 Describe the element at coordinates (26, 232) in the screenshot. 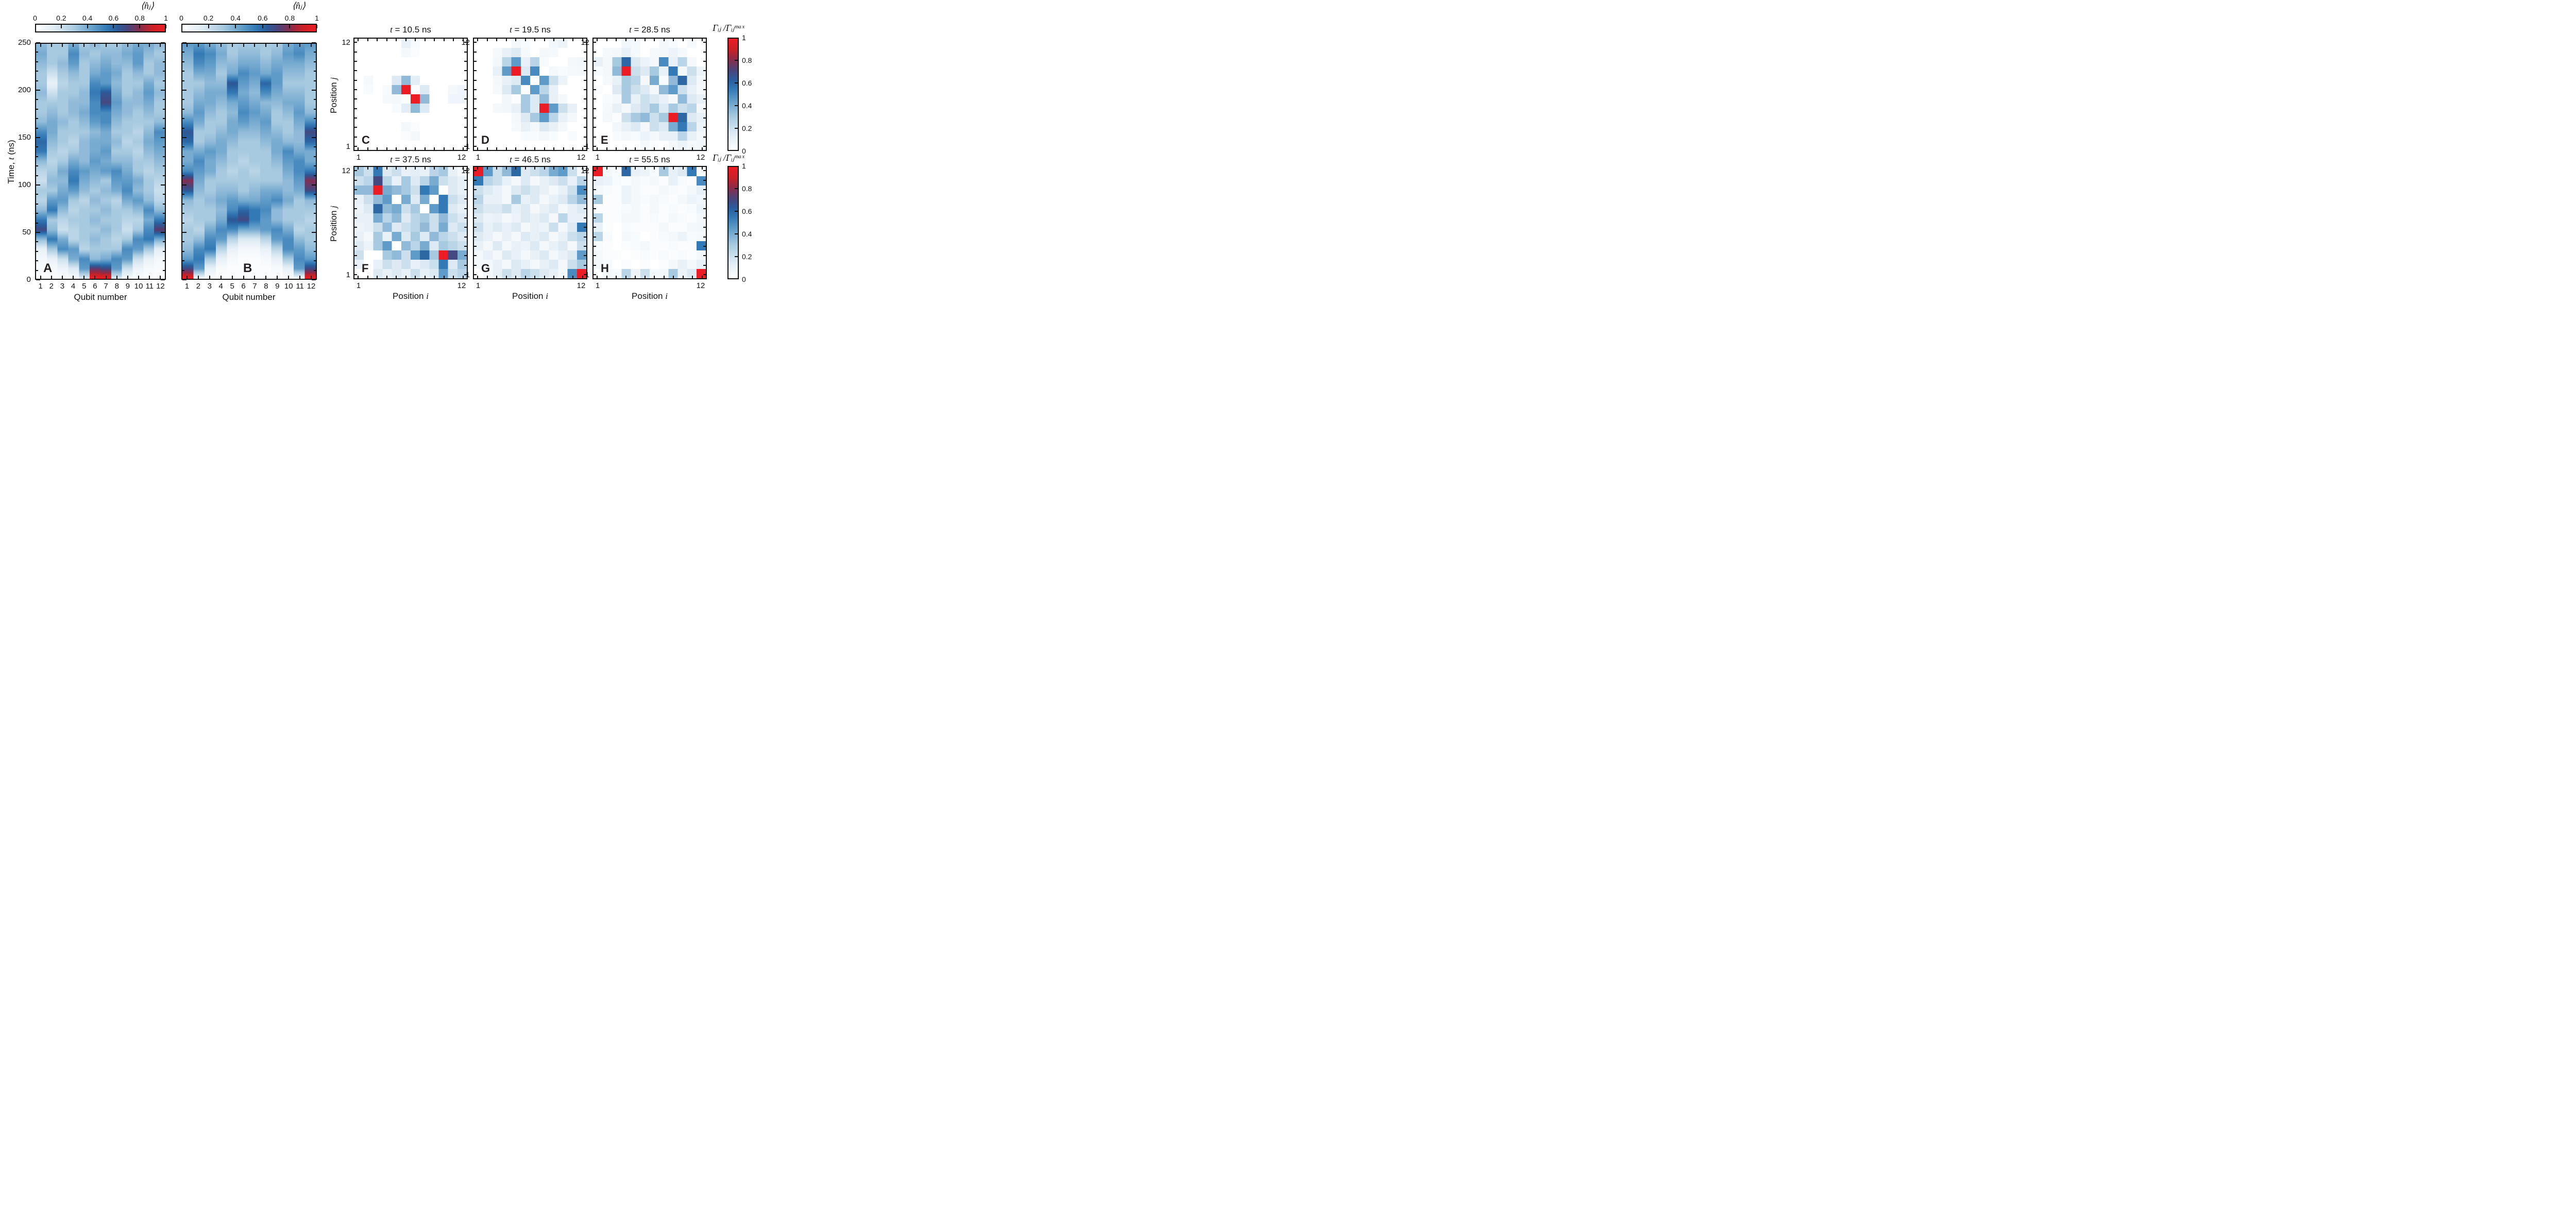

I see `y-tick-label: 50` at that location.